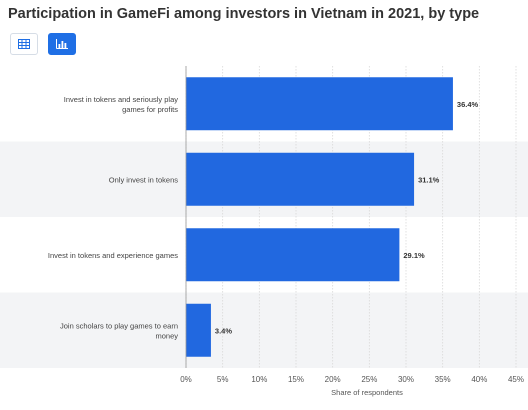  Describe the element at coordinates (119, 330) in the screenshot. I see `category-label: Join scholars to play games to earn money` at that location.